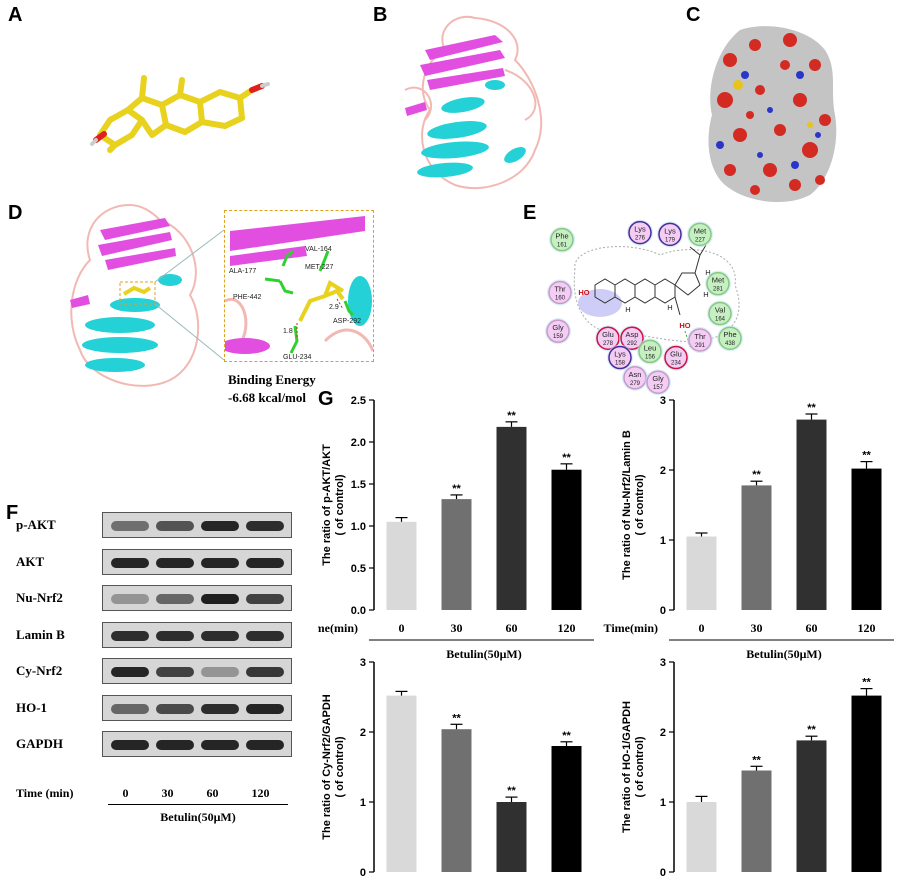  Describe the element at coordinates (772, 114) in the screenshot. I see `protein-surface-model` at that location.